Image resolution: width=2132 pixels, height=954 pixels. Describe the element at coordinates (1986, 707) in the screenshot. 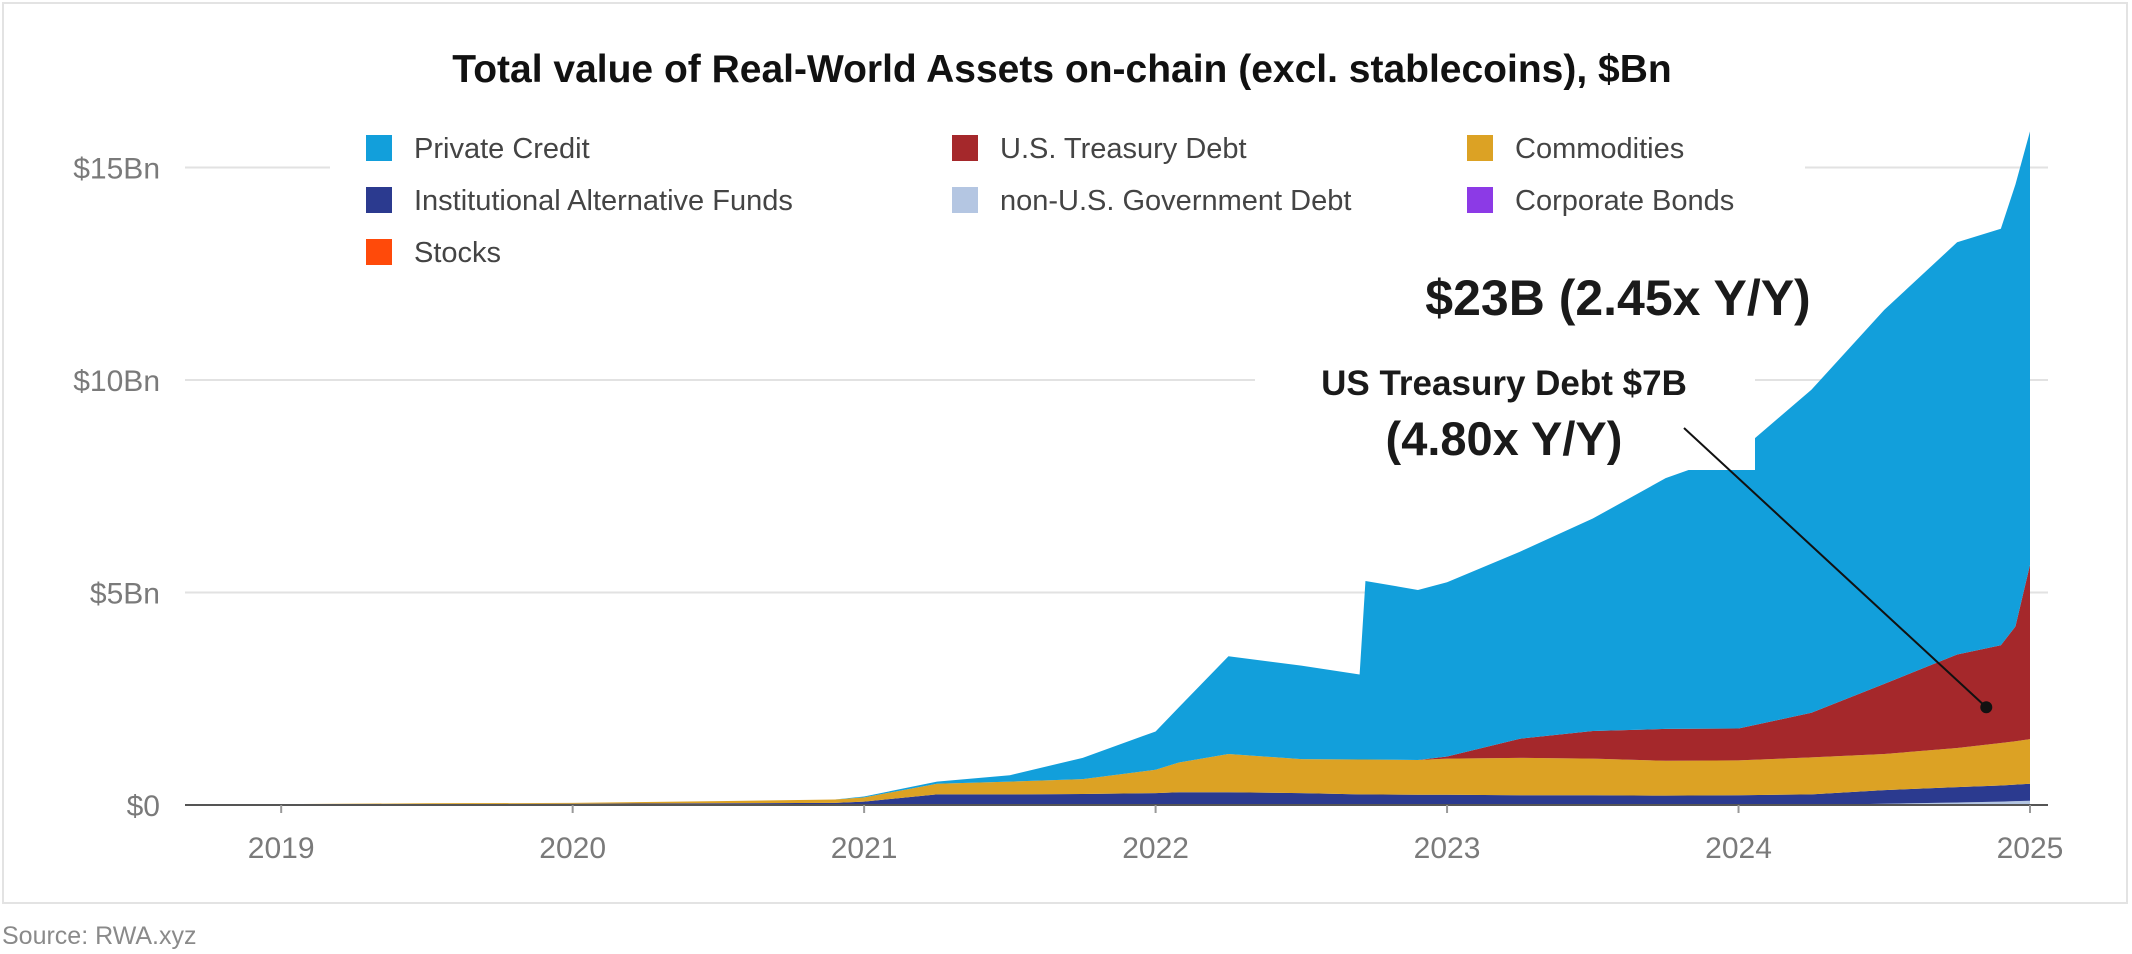

I see `annotation-pointer-dot` at that location.